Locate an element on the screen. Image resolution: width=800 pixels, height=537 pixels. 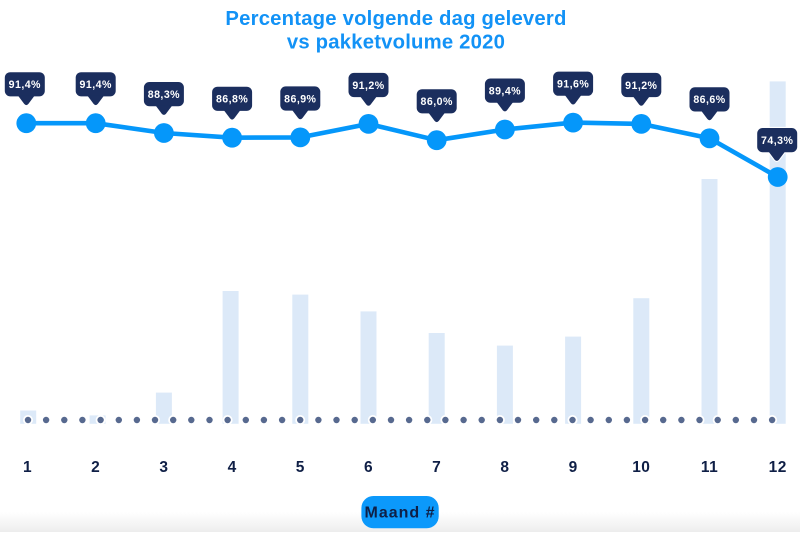
svg-text: Maand # is located at coordinates (399, 513).